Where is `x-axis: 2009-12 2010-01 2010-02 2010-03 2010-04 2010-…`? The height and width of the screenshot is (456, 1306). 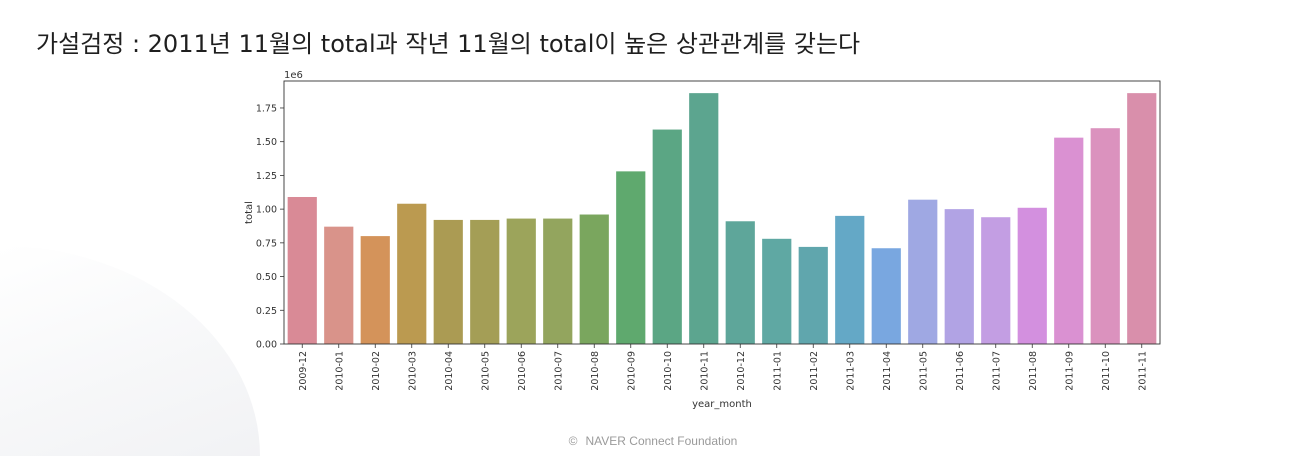
x-axis: 2009-12 2010-01 2010-02 2010-03 2010-04 2010-… is located at coordinates (723, 367).